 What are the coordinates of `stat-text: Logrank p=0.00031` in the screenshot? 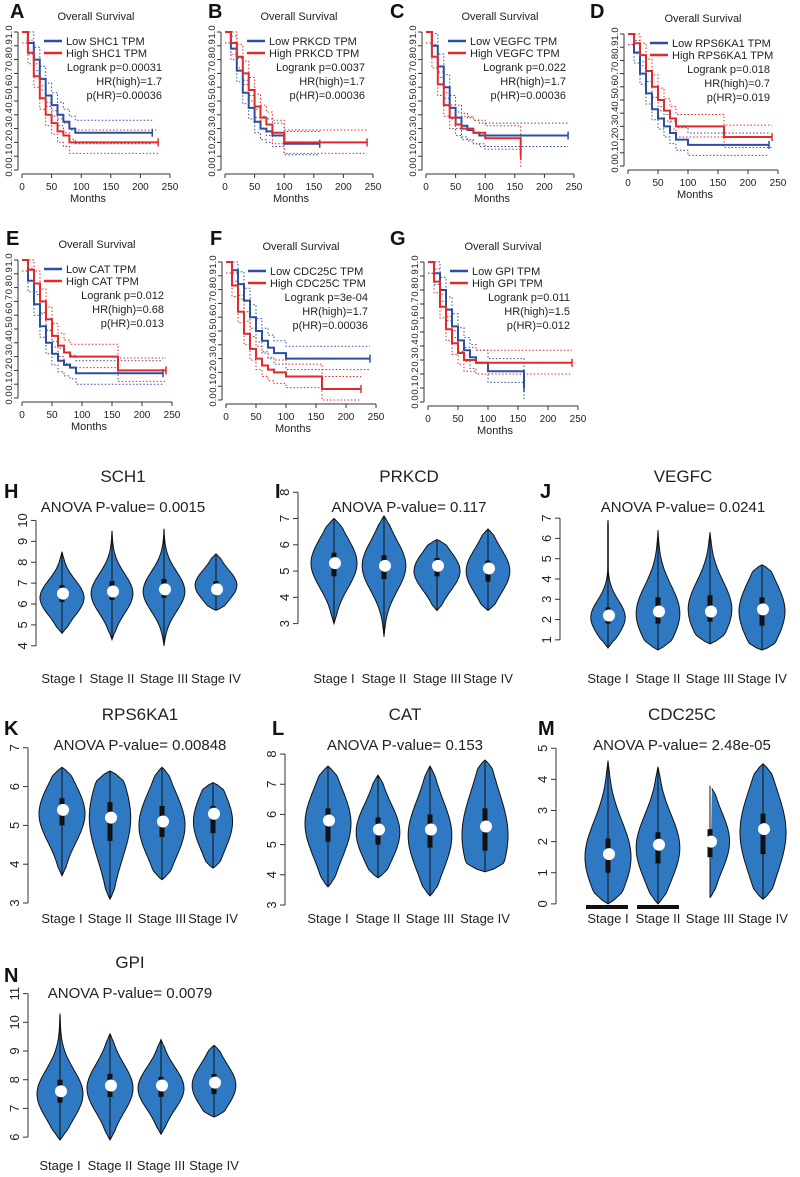 It's located at (114, 68).